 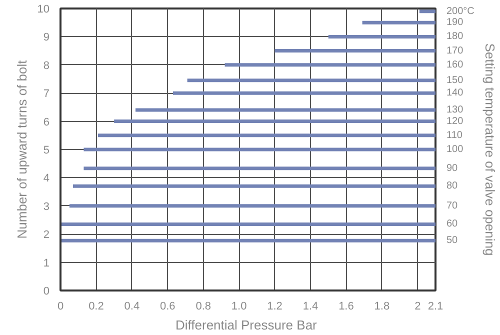 What do you see at coordinates (22, 149) in the screenshot?
I see `y-axis-title: Number of upward turns of bolt` at bounding box center [22, 149].